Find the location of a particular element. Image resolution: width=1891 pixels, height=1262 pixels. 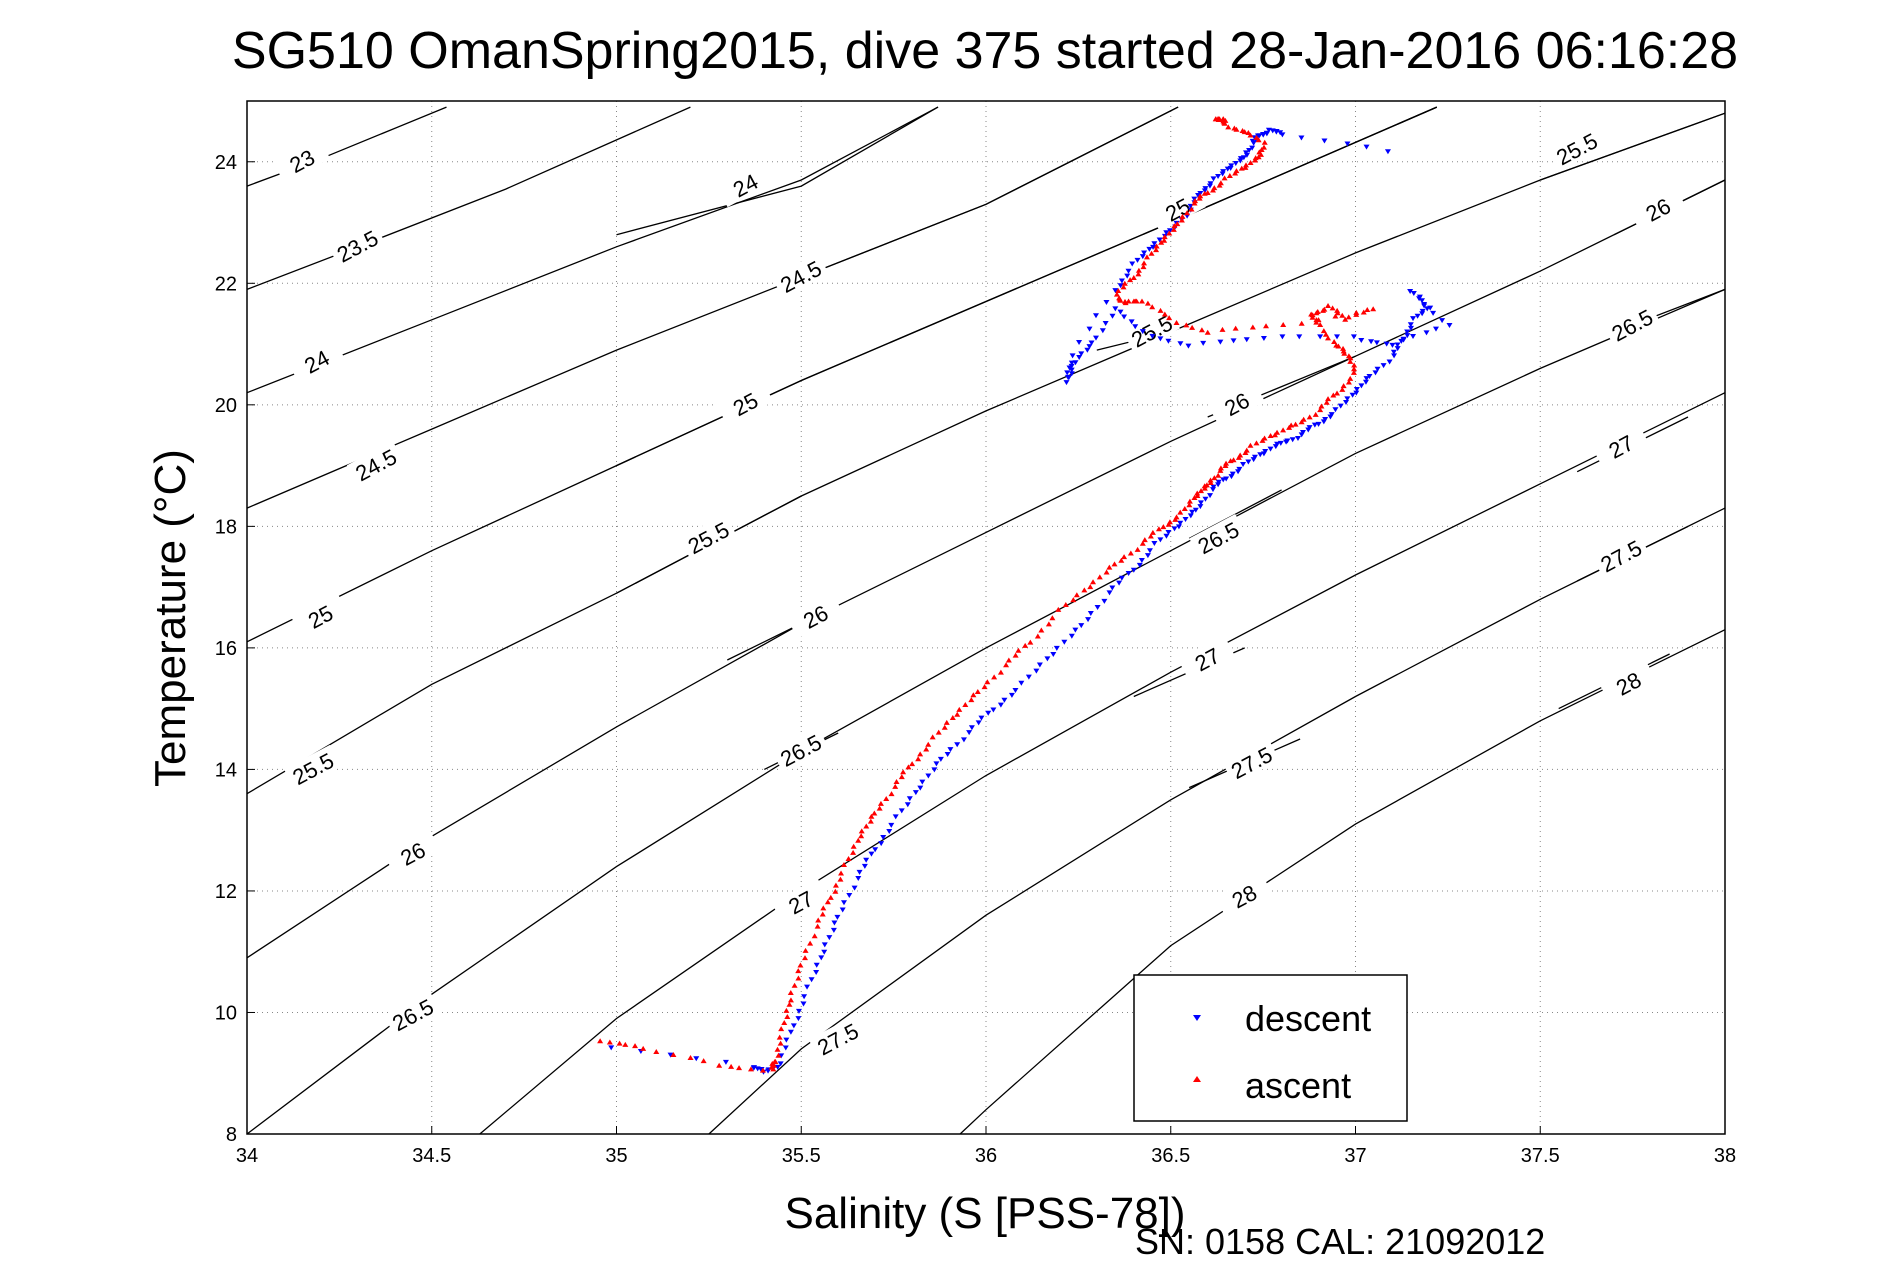

x-tick-label: 34 is located at coordinates (247, 1156).